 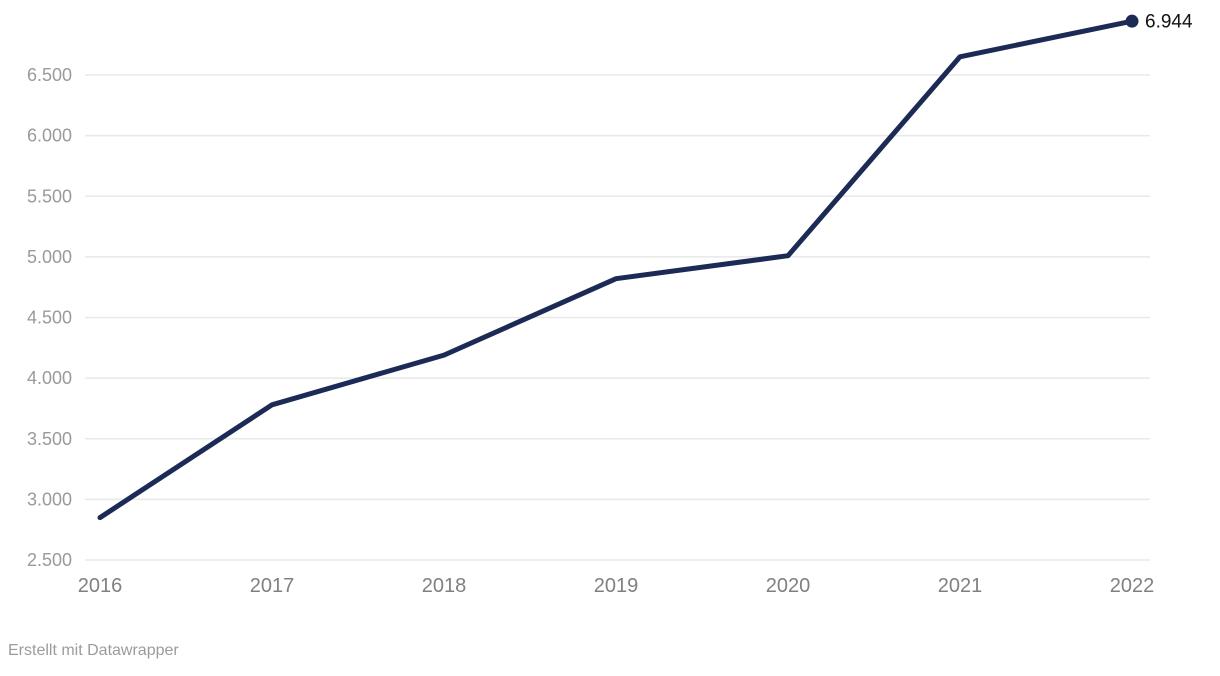 What do you see at coordinates (49, 136) in the screenshot?
I see `y-axis-tick-label: 6.000` at bounding box center [49, 136].